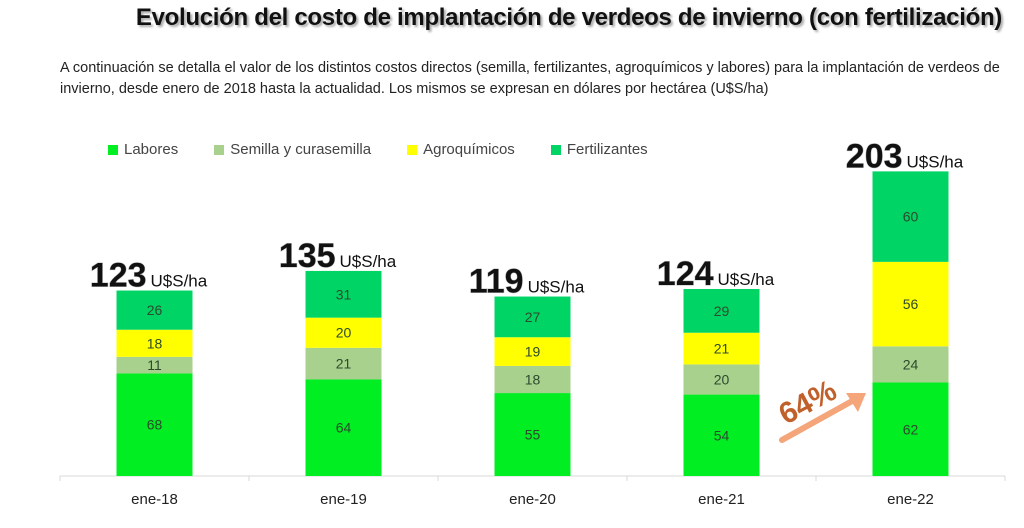 The height and width of the screenshot is (528, 1024). I want to click on data-label: 29, so click(722, 311).